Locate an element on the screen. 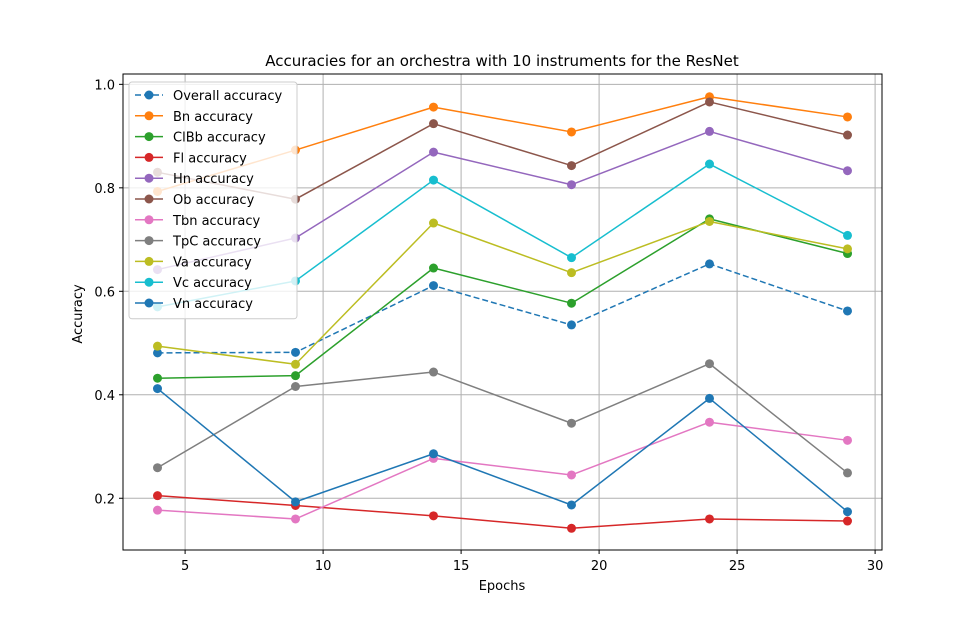 The width and height of the screenshot is (980, 618). legend-label: TpC accuracy is located at coordinates (216, 242).